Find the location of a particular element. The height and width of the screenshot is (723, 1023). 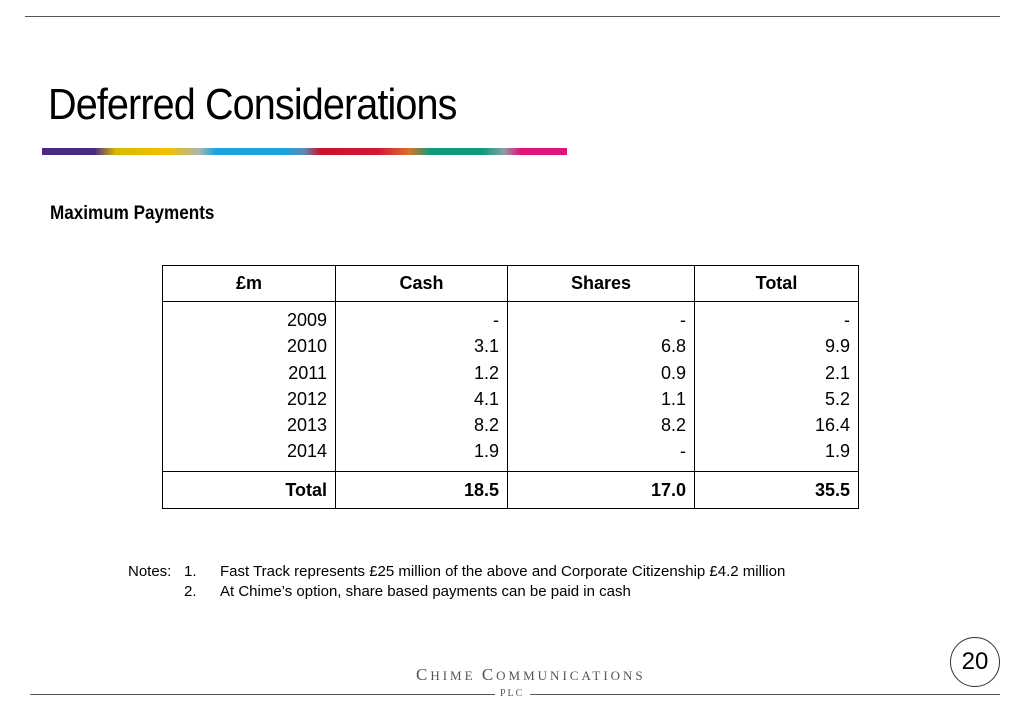

table-cell-shares: 1.1 is located at coordinates (673, 398).